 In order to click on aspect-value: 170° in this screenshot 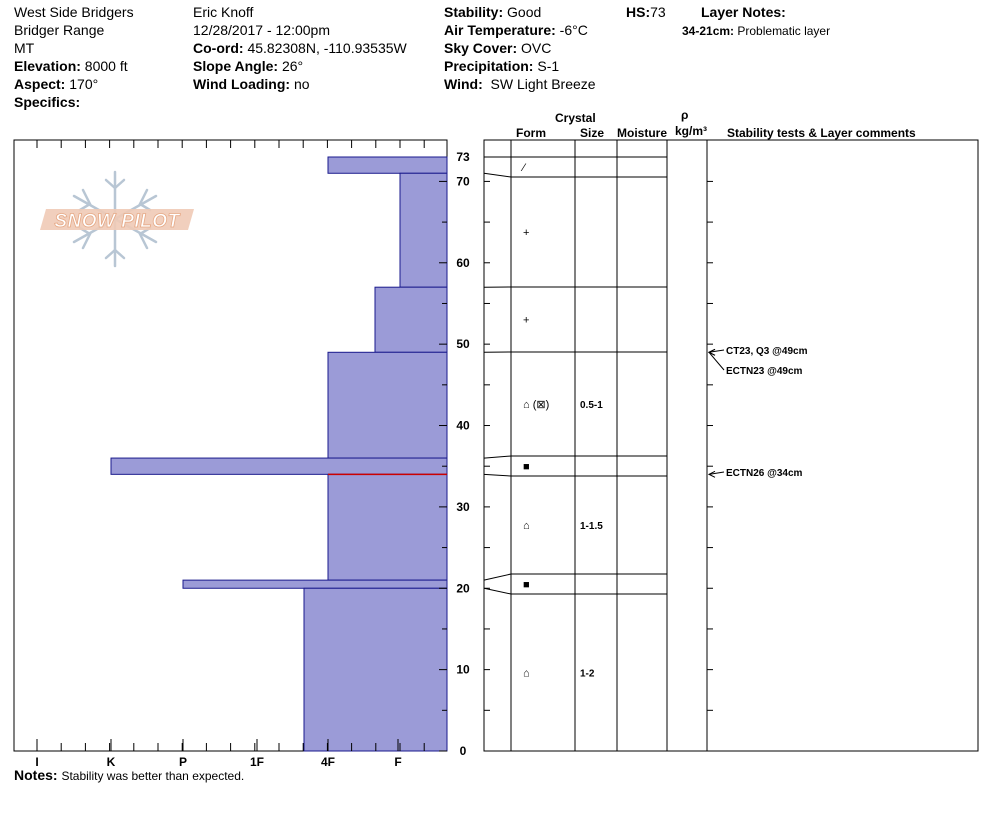, I will do `click(84, 84)`.